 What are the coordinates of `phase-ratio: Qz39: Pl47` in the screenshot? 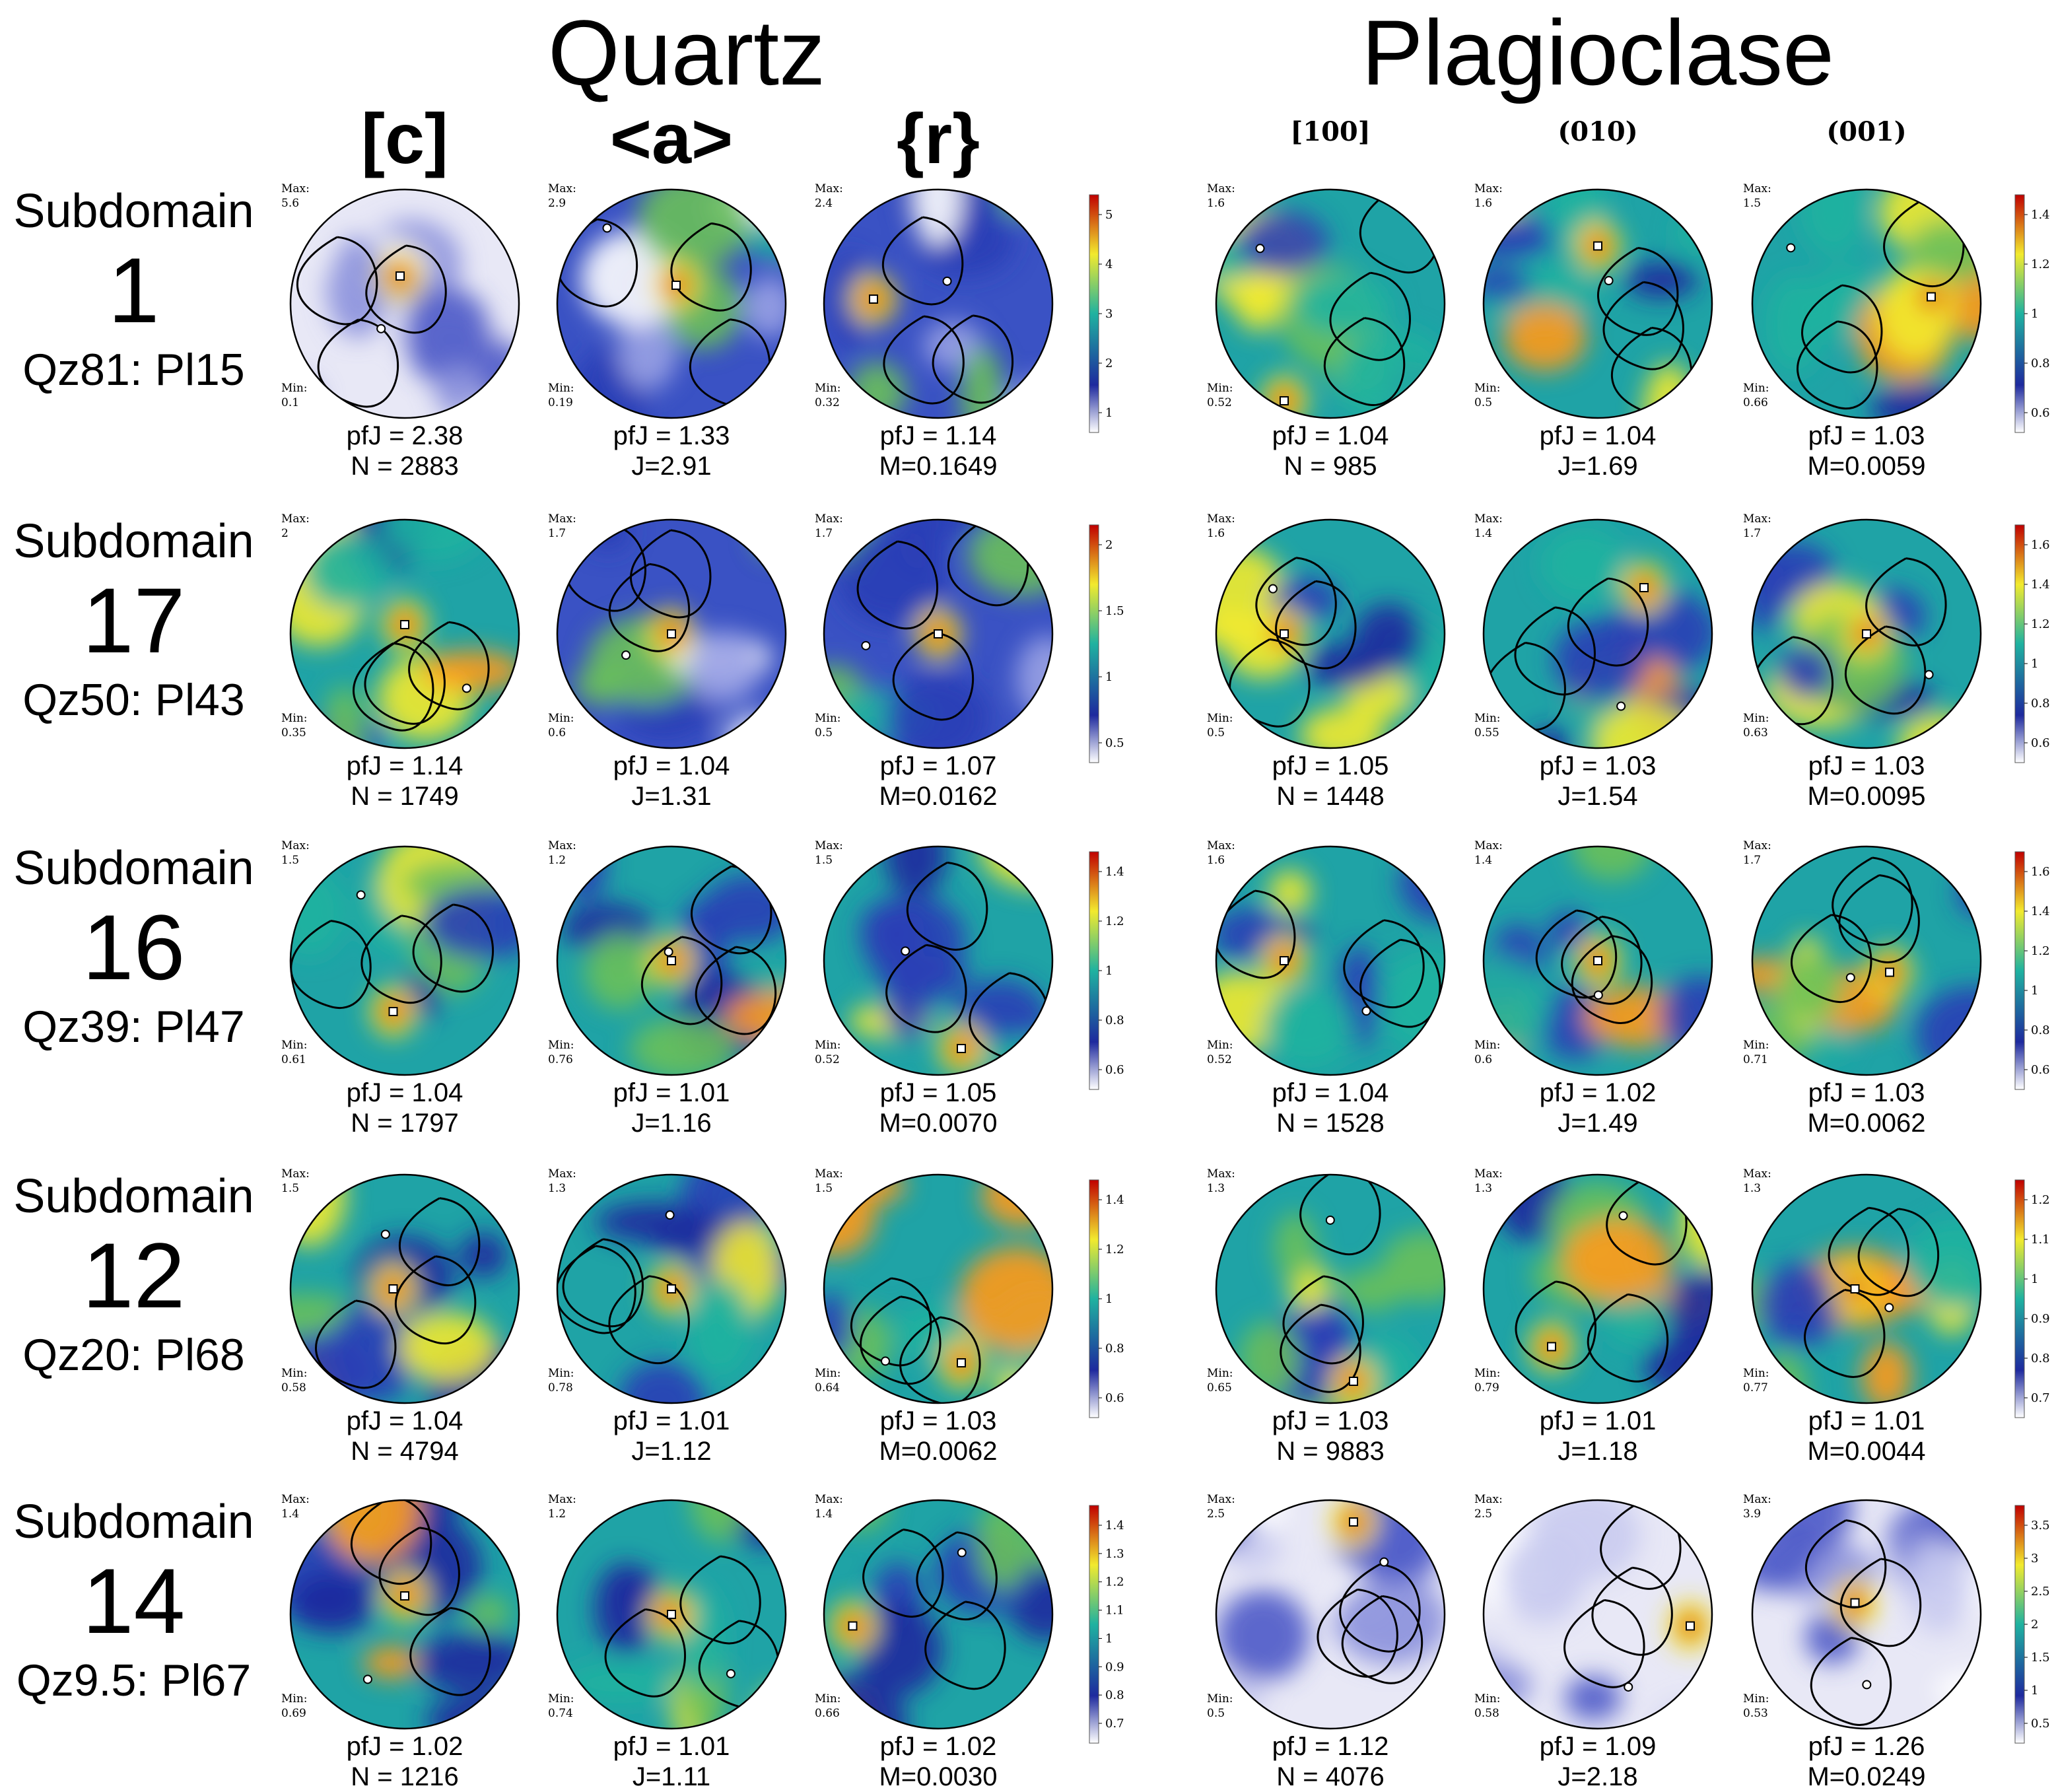 It's located at (133, 1027).